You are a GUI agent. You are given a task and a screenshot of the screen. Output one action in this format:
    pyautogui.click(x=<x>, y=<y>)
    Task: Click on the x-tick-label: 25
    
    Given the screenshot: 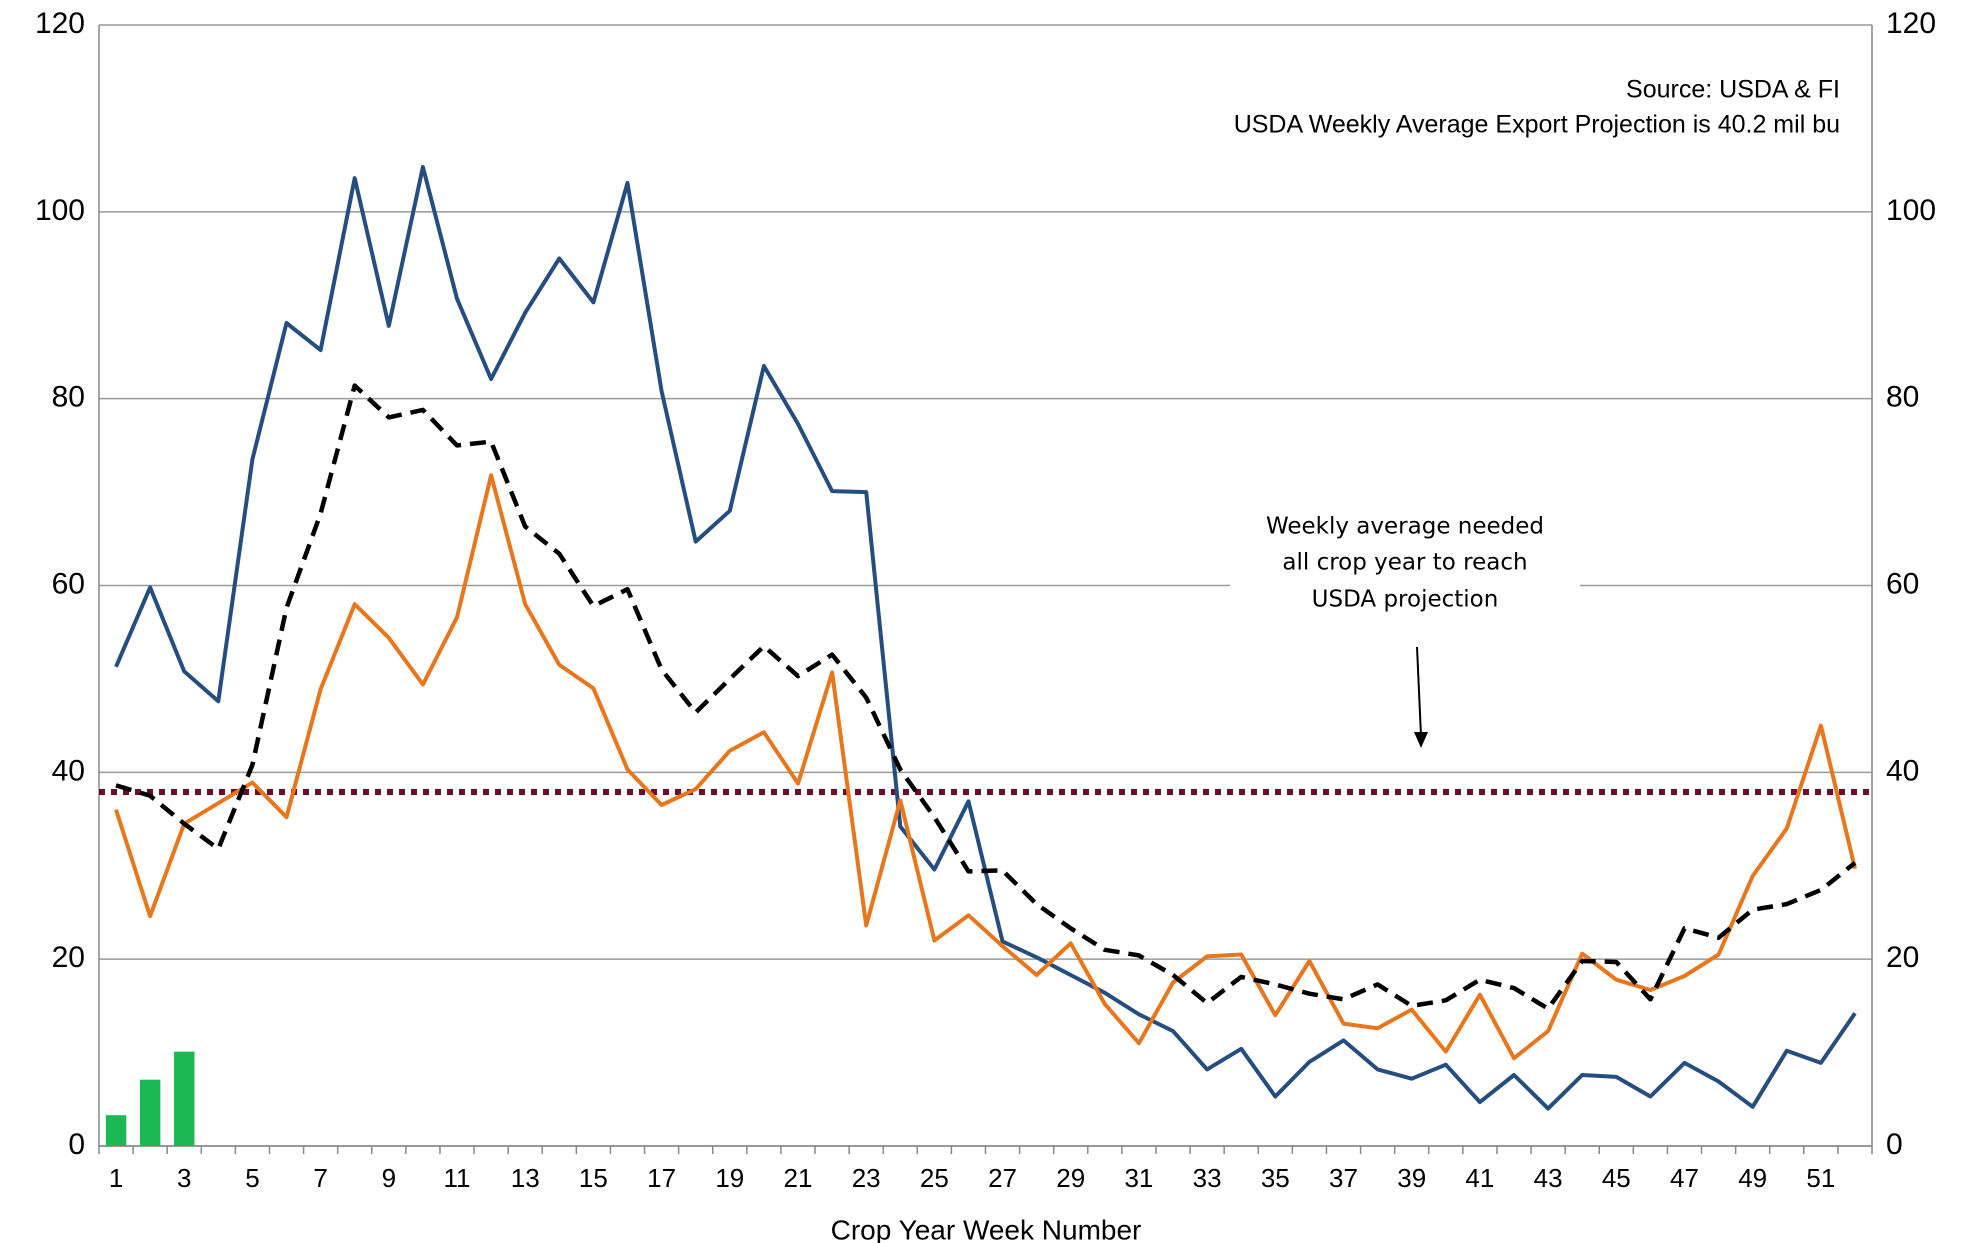 What is the action you would take?
    pyautogui.click(x=934, y=1178)
    